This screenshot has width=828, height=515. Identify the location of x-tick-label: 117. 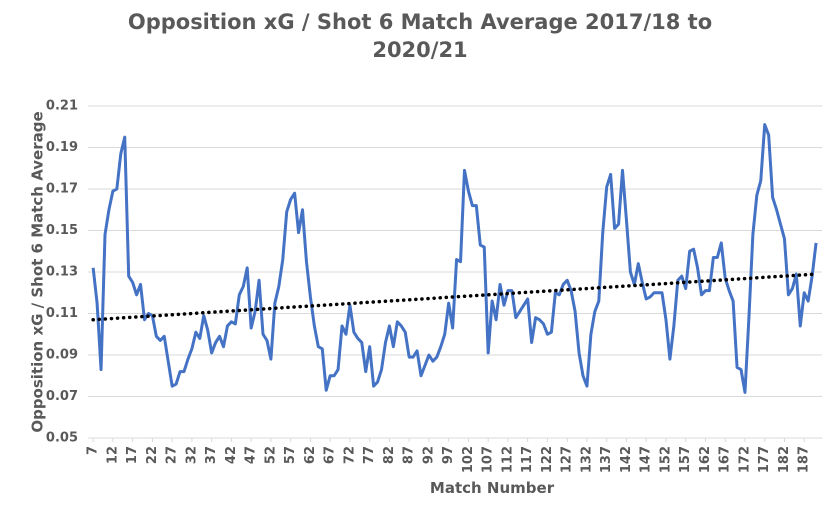
(527, 459).